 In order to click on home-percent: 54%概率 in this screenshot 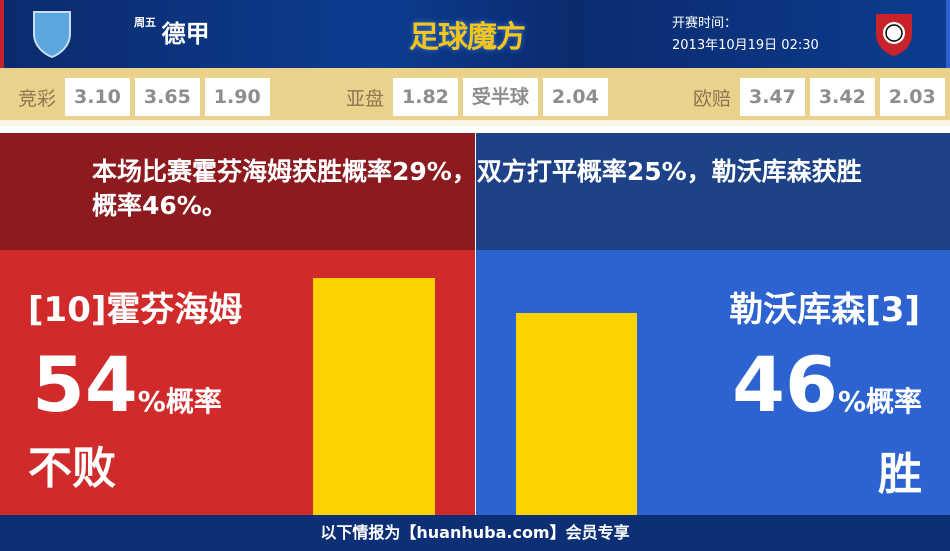, I will do `click(127, 384)`.